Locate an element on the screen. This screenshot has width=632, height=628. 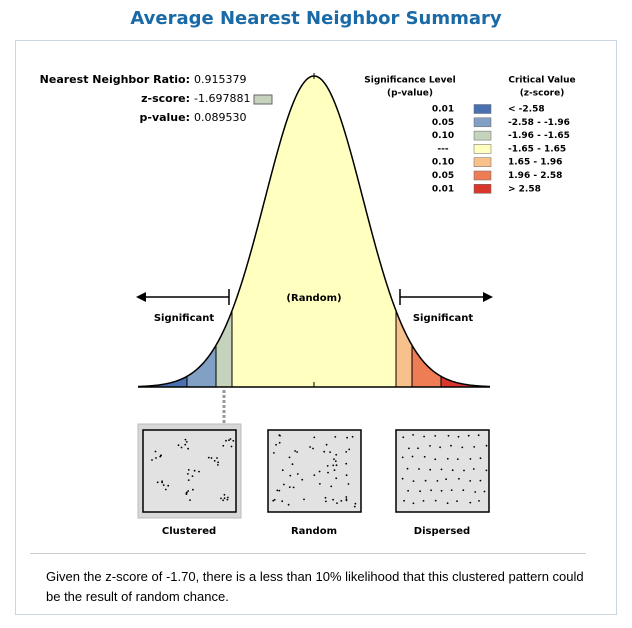
legend-z: -1.65 - 1.65 is located at coordinates (537, 149).